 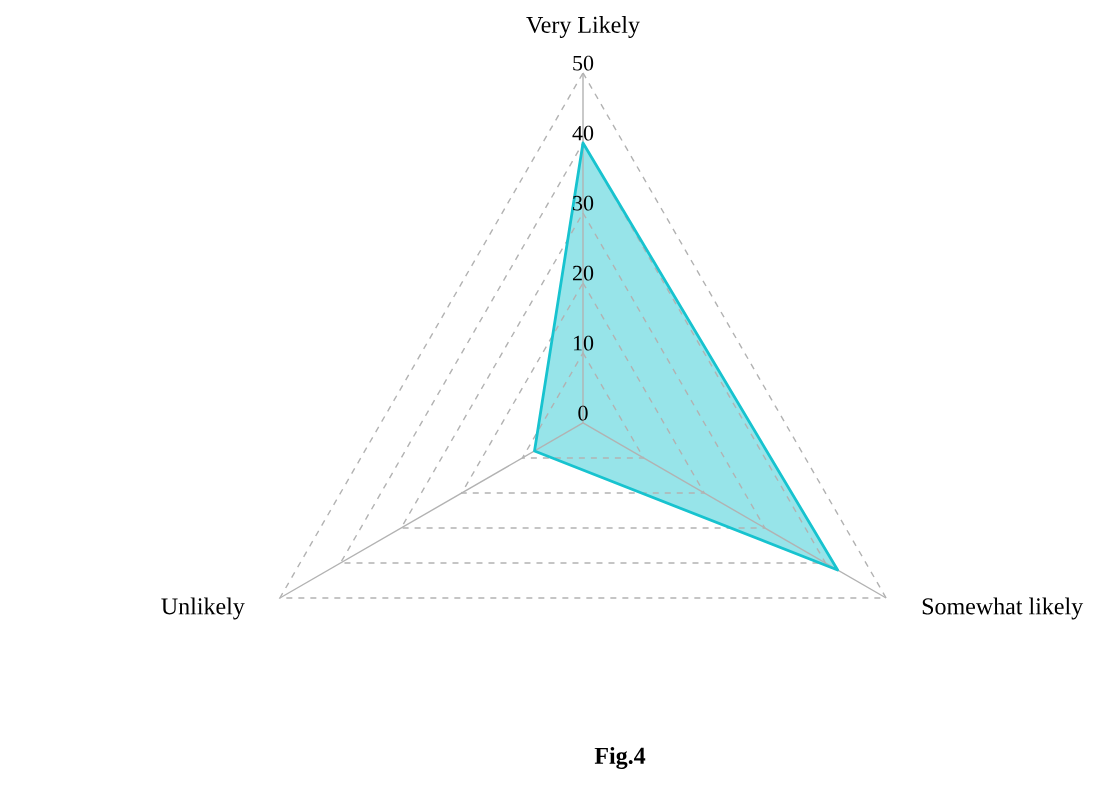 What do you see at coordinates (583, 343) in the screenshot?
I see `y-tick-label: 10` at bounding box center [583, 343].